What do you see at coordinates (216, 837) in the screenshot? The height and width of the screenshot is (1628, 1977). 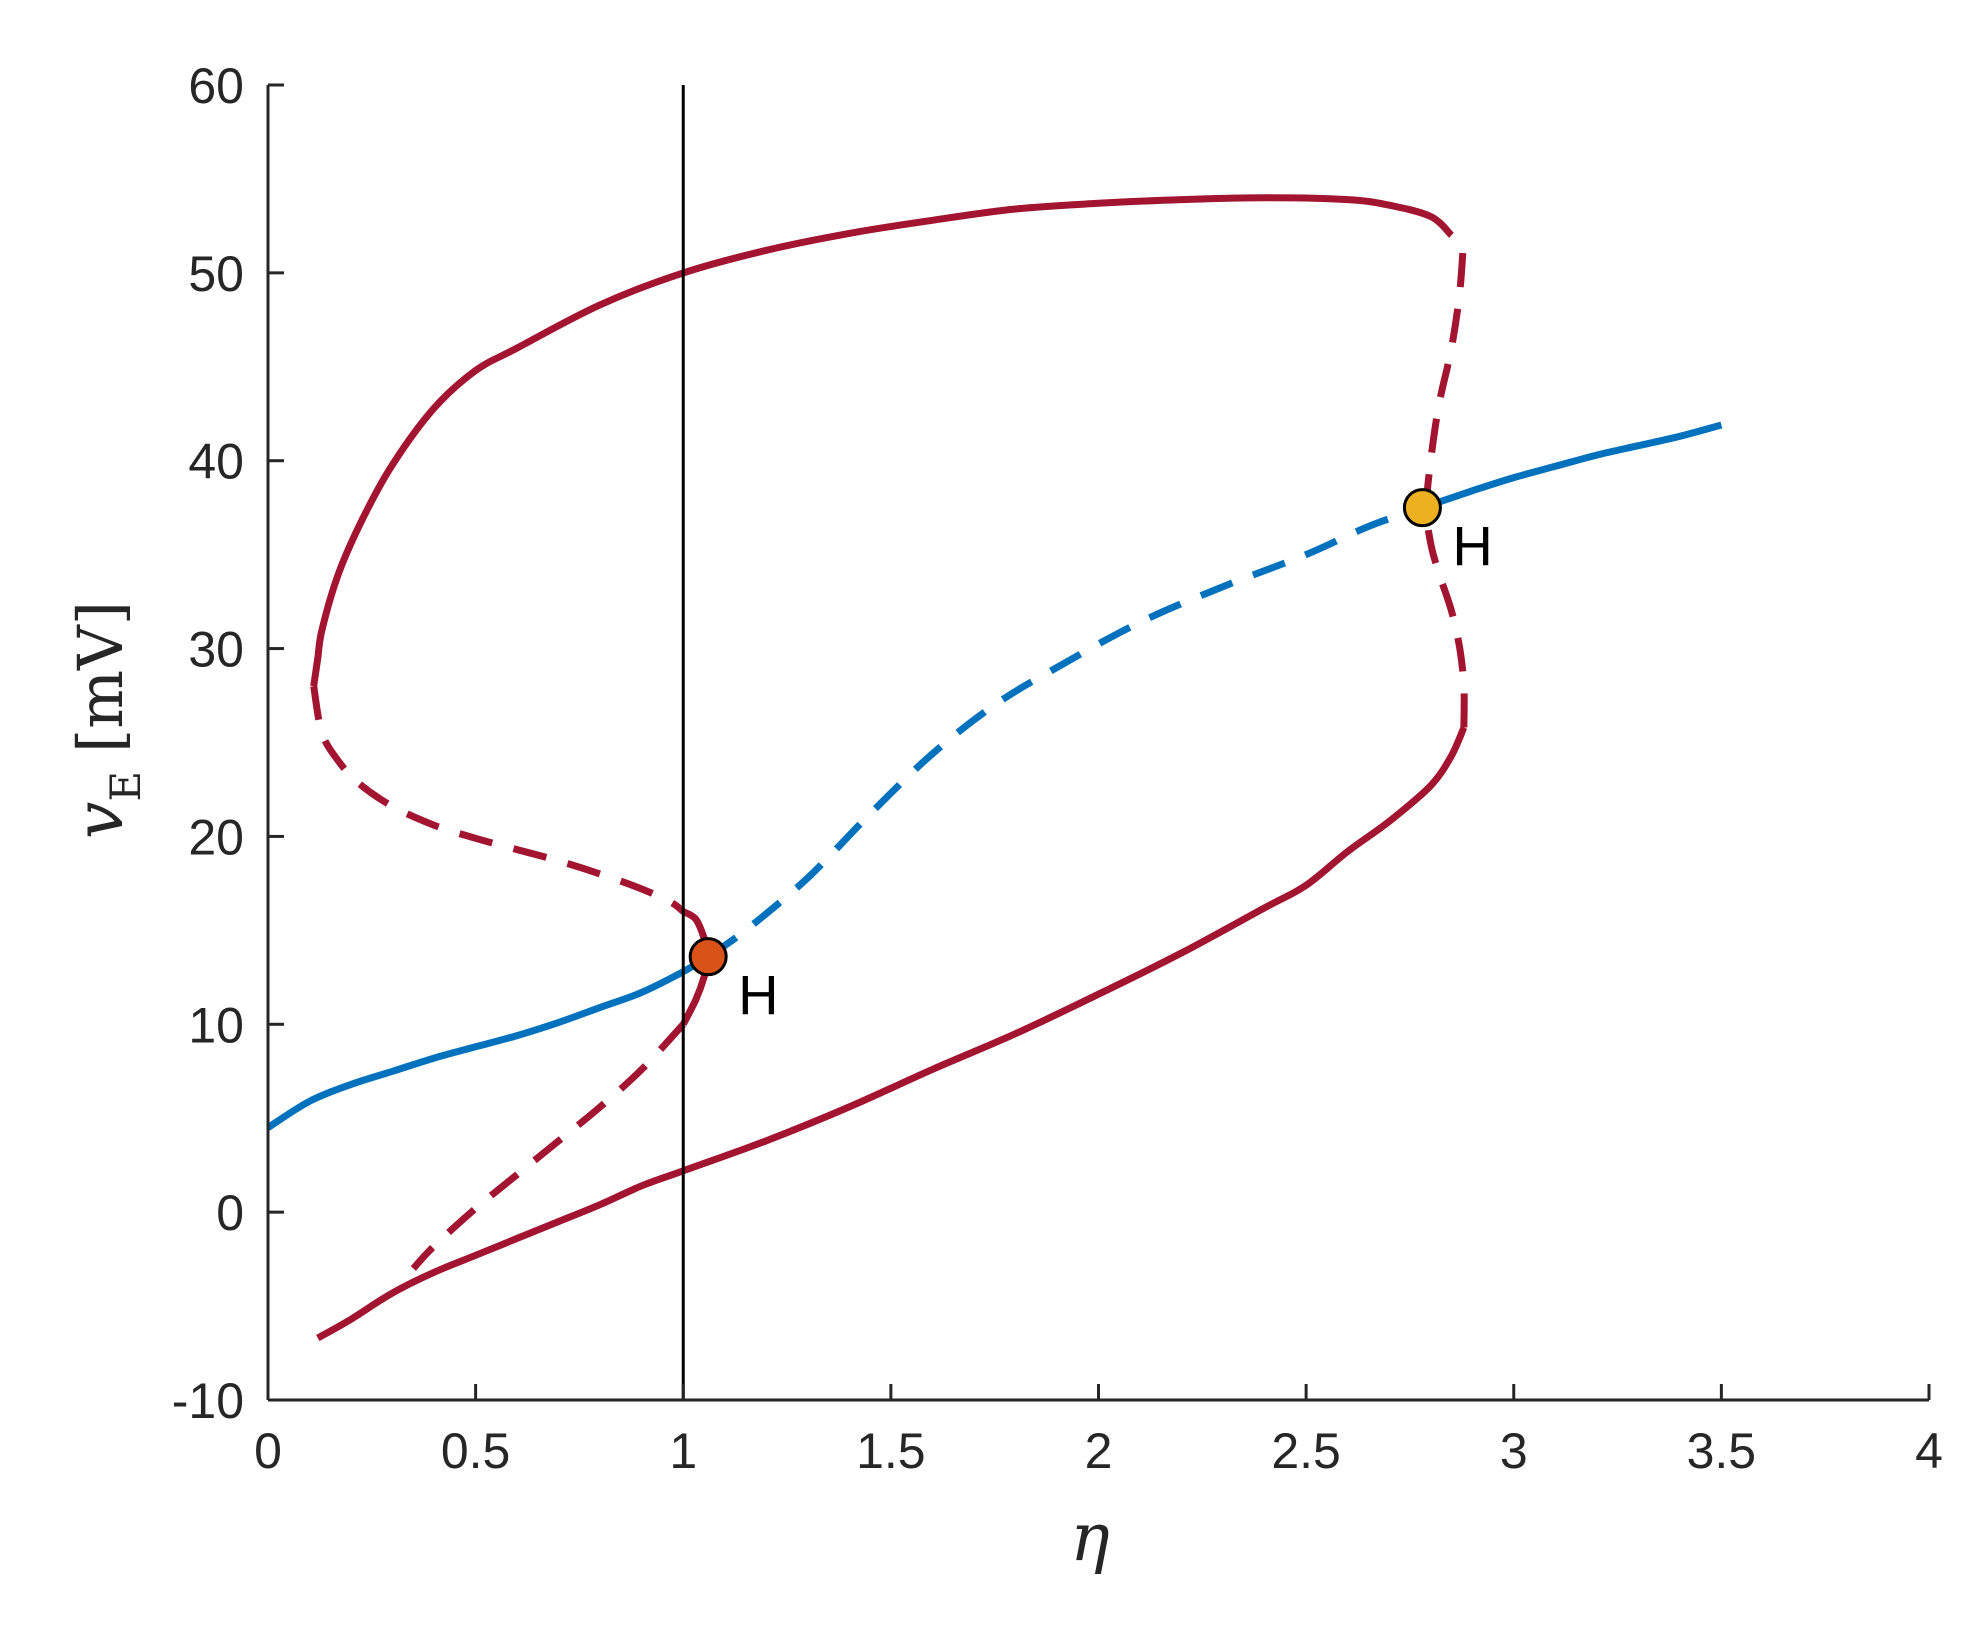 I see `y-tick-label: 20` at bounding box center [216, 837].